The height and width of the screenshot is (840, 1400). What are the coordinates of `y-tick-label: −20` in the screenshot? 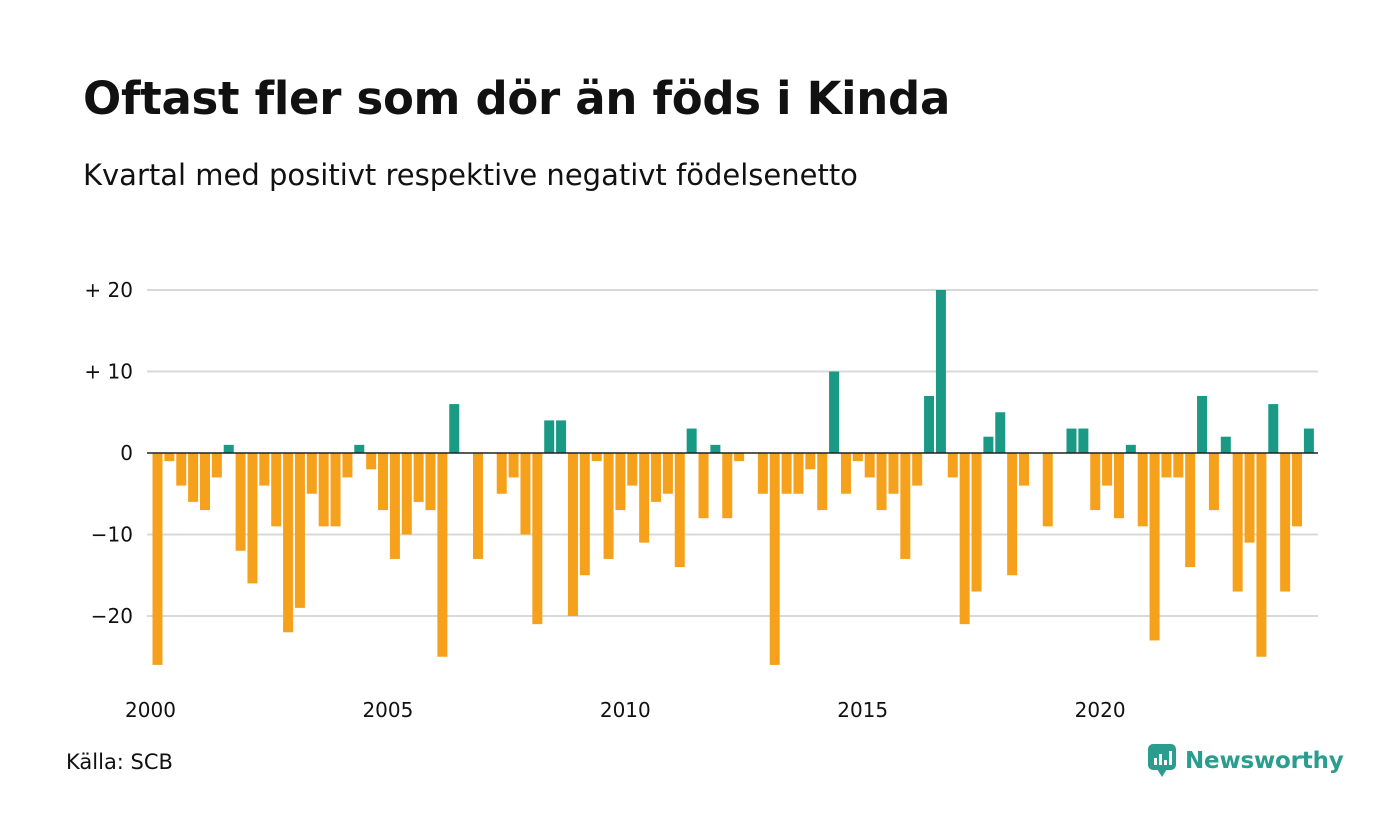 It's located at (112, 616).